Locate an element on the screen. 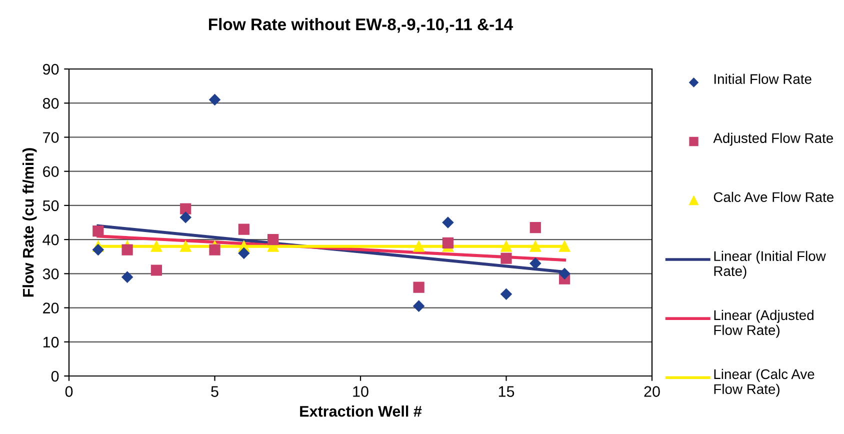 The image size is (844, 434). y-tick-label: 40 is located at coordinates (50, 240).